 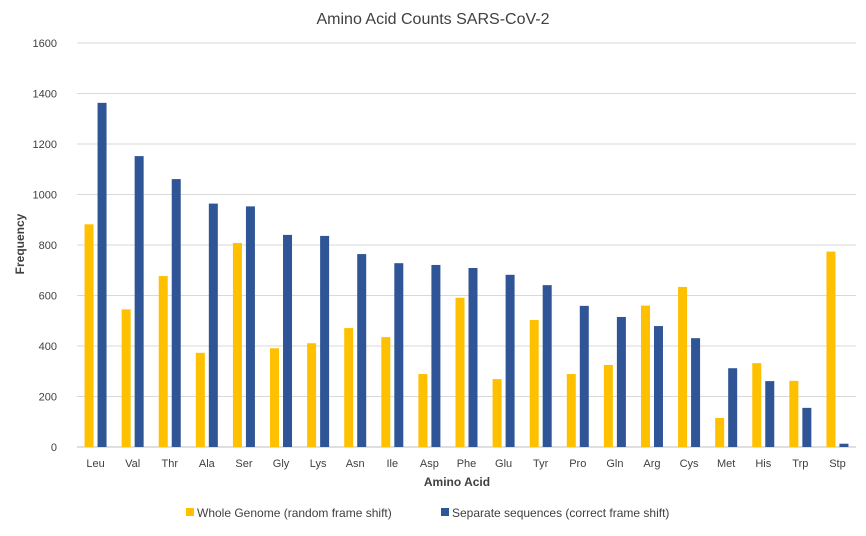 I want to click on bar-whole-genome-leu, so click(x=89, y=335).